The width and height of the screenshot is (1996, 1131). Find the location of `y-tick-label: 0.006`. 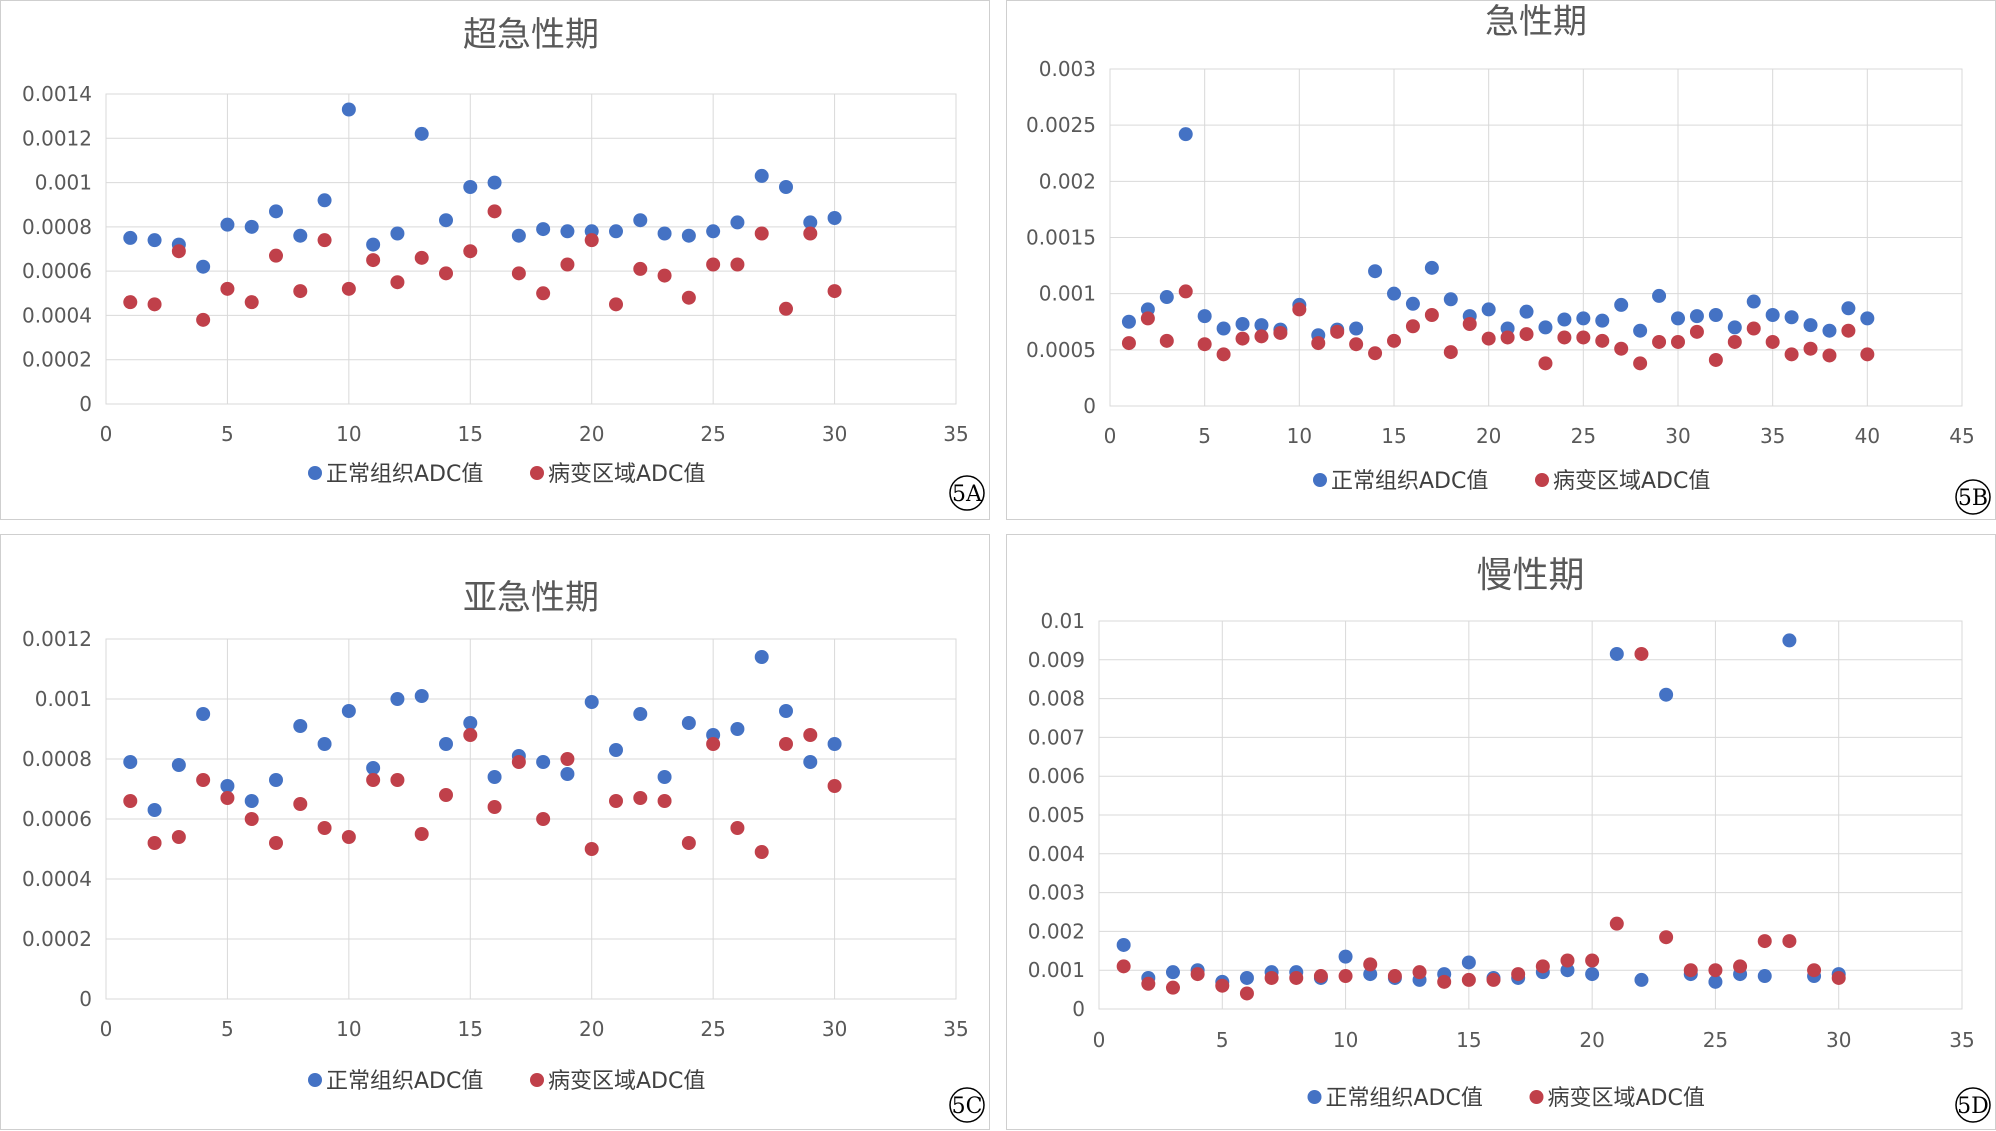

y-tick-label: 0.006 is located at coordinates (1056, 776).